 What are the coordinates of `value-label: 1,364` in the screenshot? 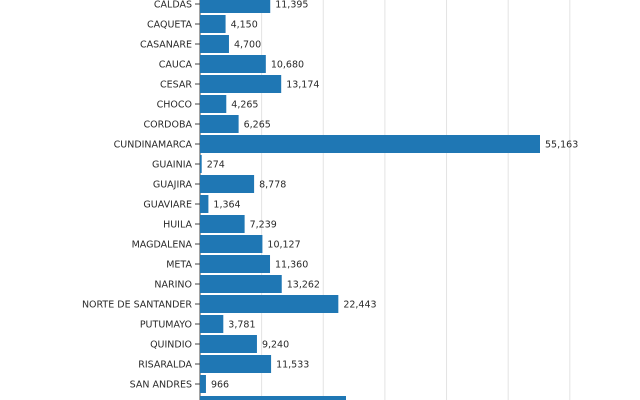 It's located at (226, 205).